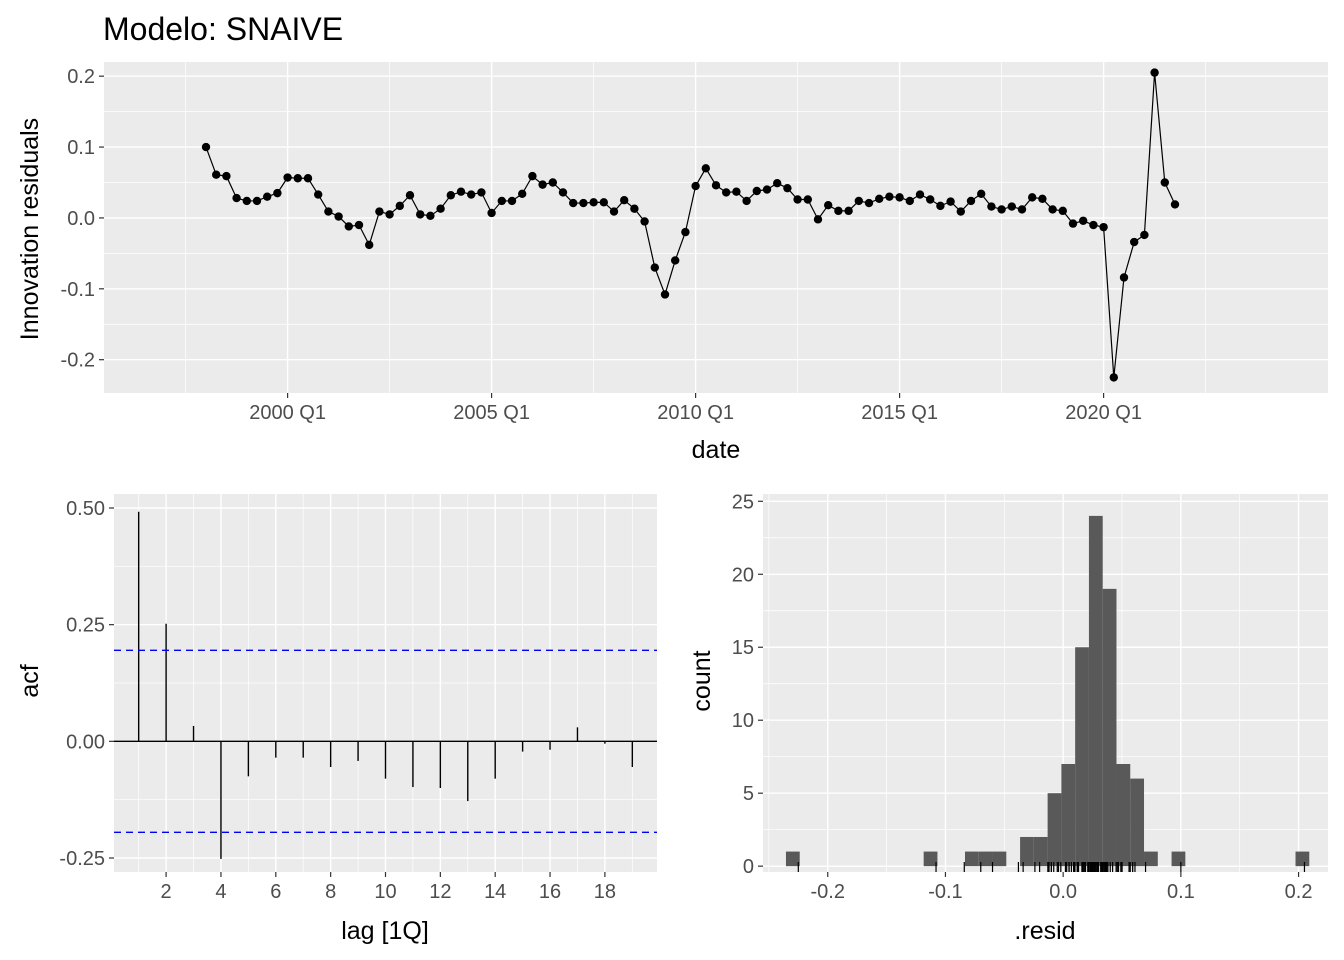  What do you see at coordinates (1181, 892) in the screenshot?
I see `x-tick-label: 0.1` at bounding box center [1181, 892].